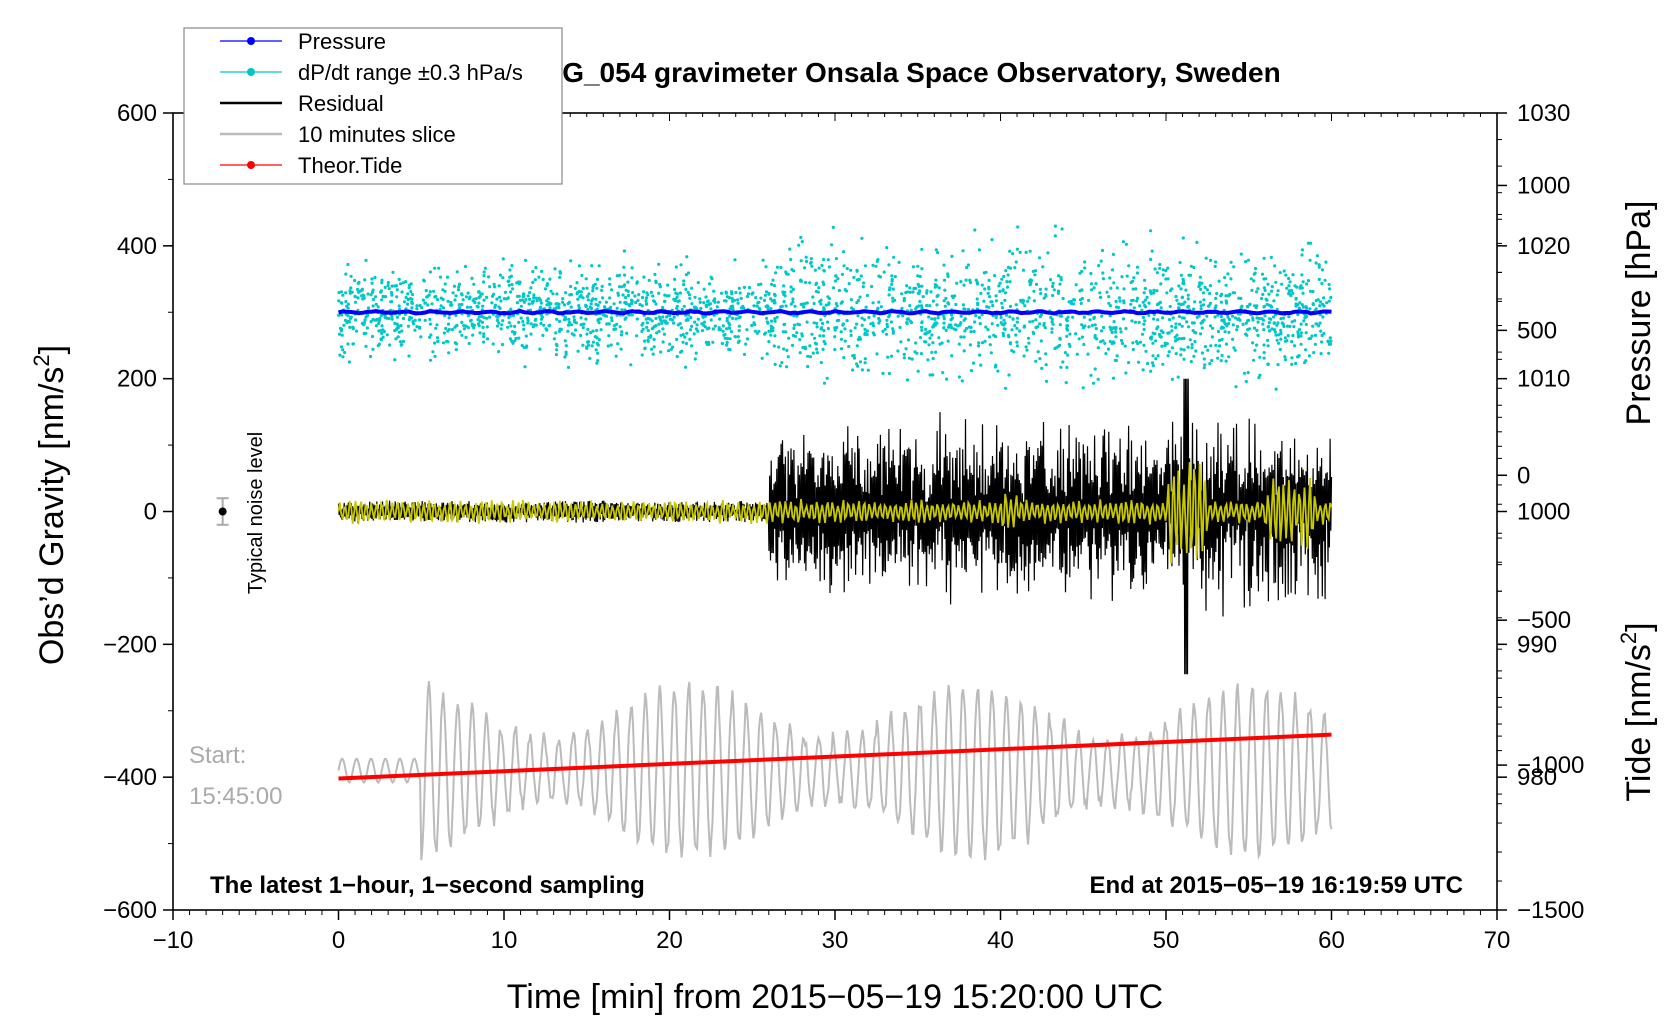 This screenshot has height=1020, width=1676. I want to click on tide-tick-label: −500, so click(1544, 620).